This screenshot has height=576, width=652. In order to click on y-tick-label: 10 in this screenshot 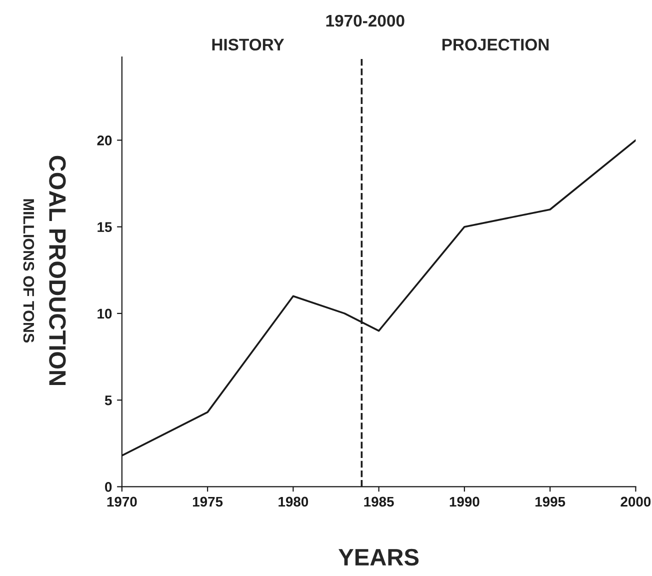, I will do `click(105, 313)`.